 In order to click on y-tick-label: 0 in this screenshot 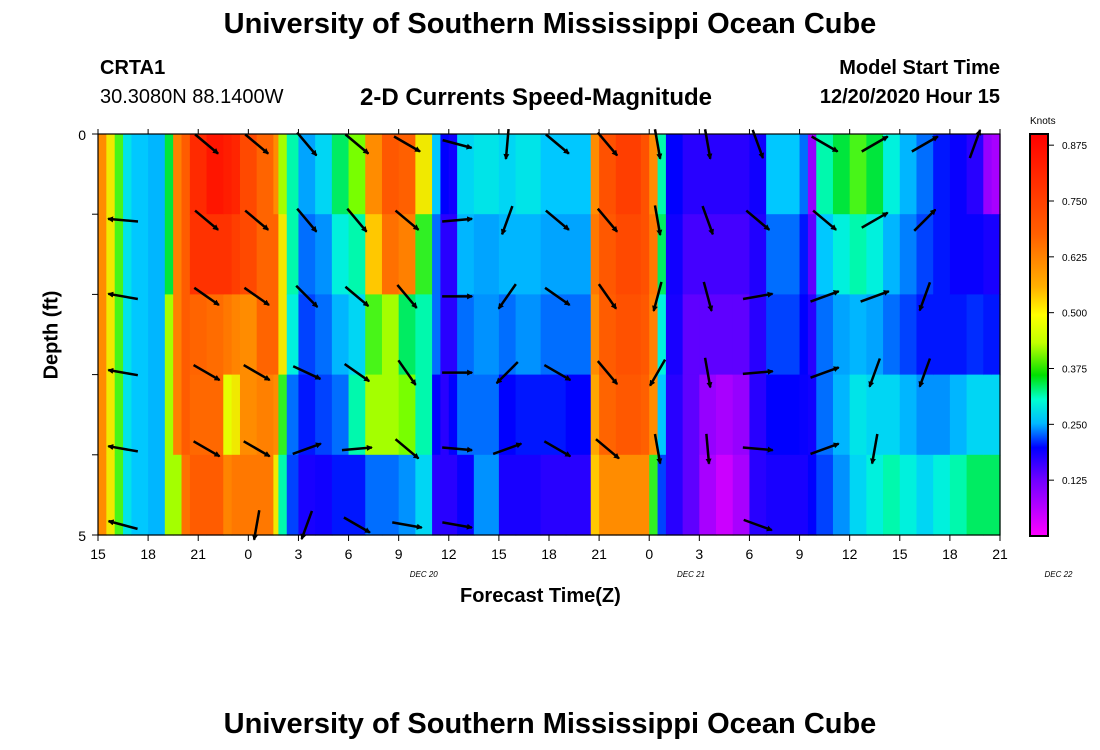, I will do `click(82, 135)`.